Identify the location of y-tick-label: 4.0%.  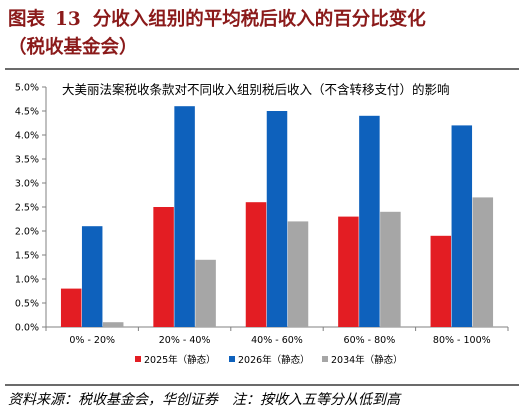
(27, 136).